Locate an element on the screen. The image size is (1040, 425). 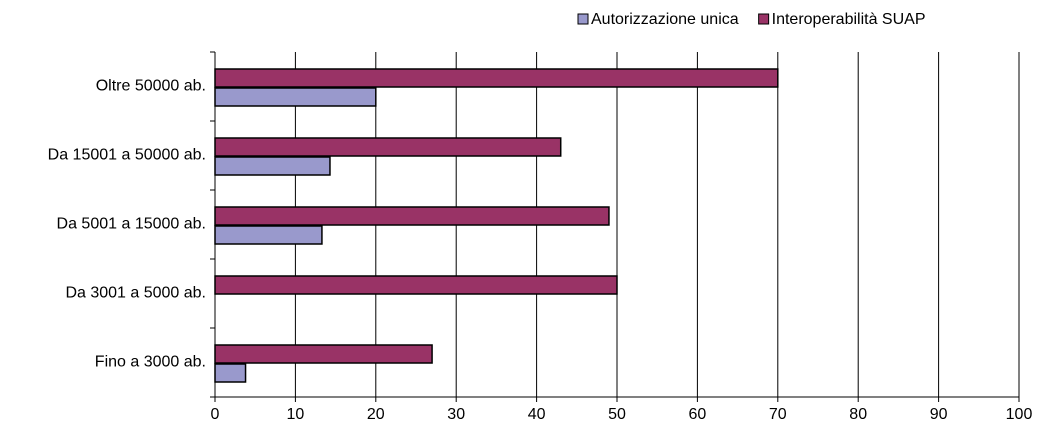
legend-label: Interoperabilità SUAP is located at coordinates (849, 19).